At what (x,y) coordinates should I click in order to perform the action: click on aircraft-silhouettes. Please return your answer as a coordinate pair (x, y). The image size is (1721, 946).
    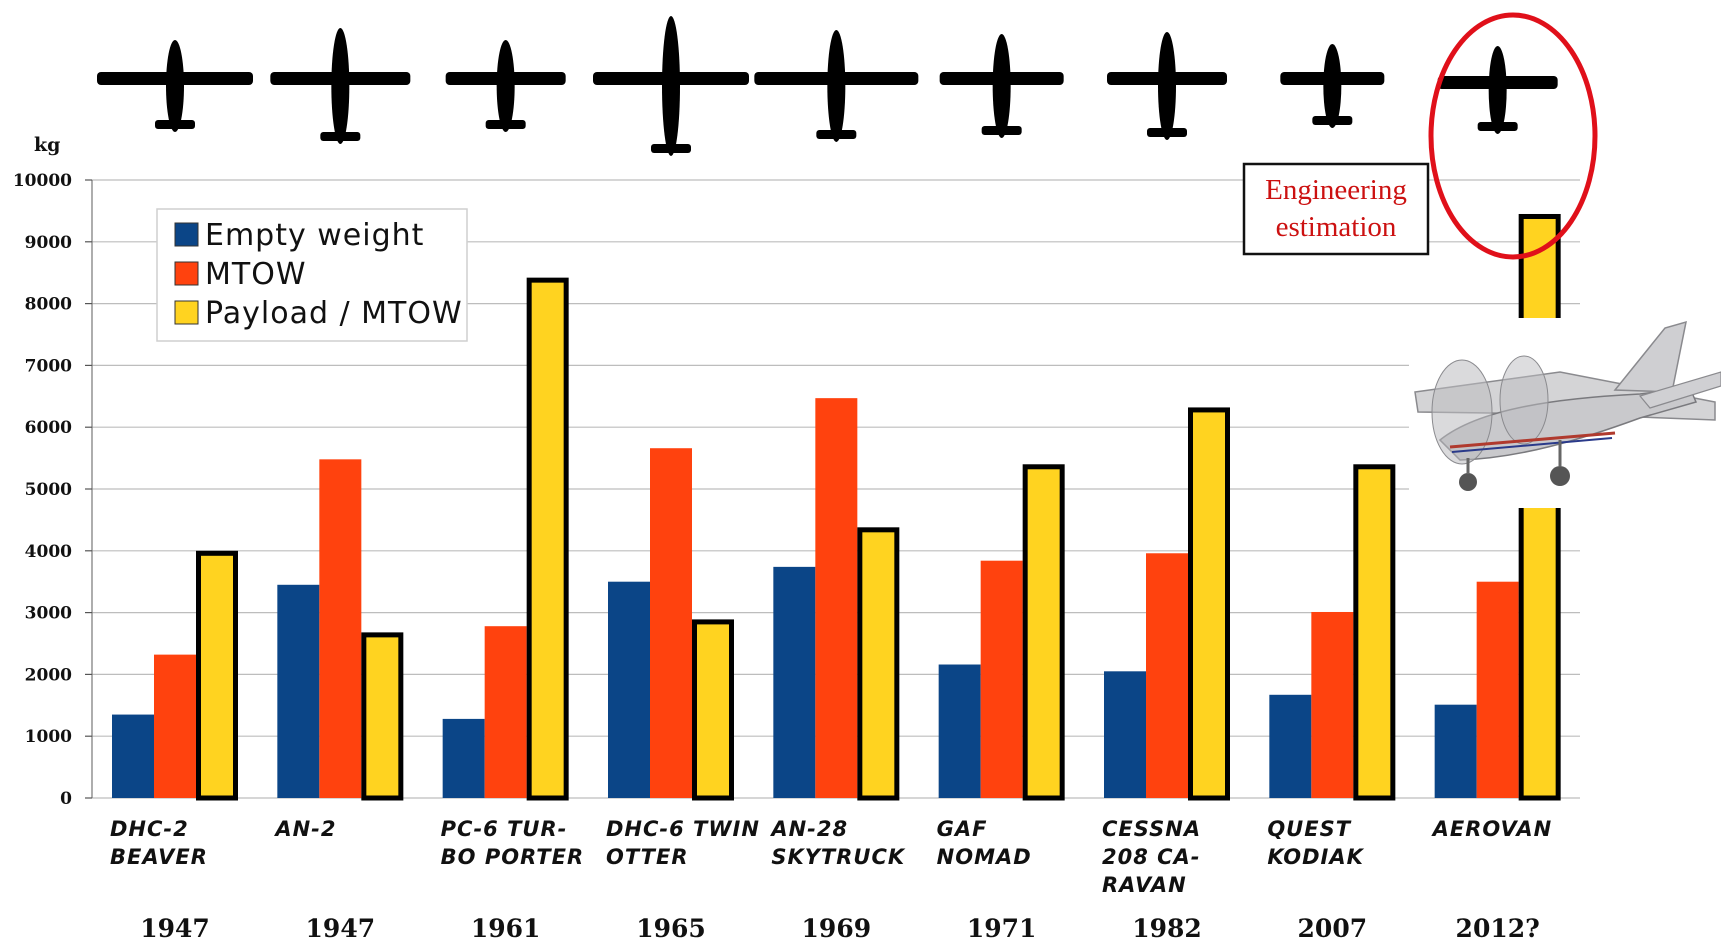
    Looking at the image, I should click on (827, 86).